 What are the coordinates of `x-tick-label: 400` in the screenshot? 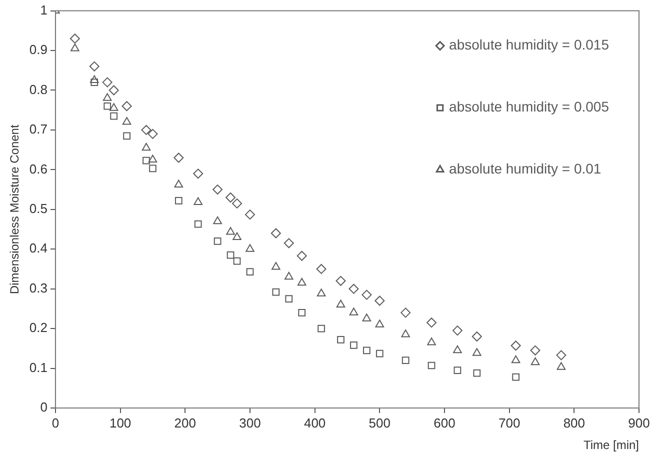 It's located at (315, 422).